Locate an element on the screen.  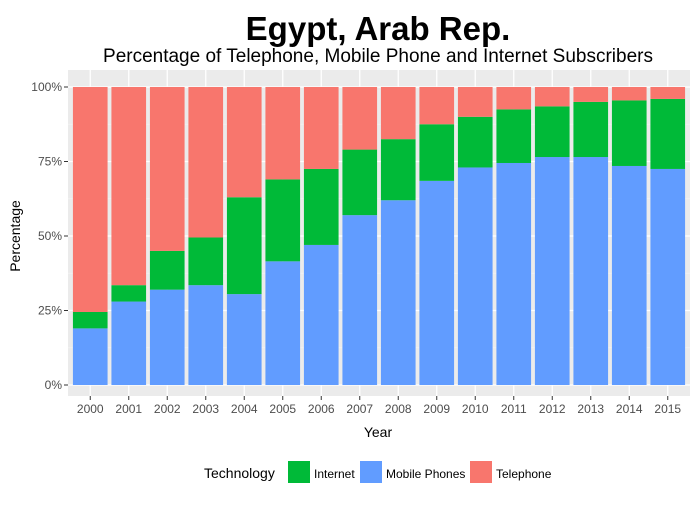
bar-internet-2006 is located at coordinates (321, 206).